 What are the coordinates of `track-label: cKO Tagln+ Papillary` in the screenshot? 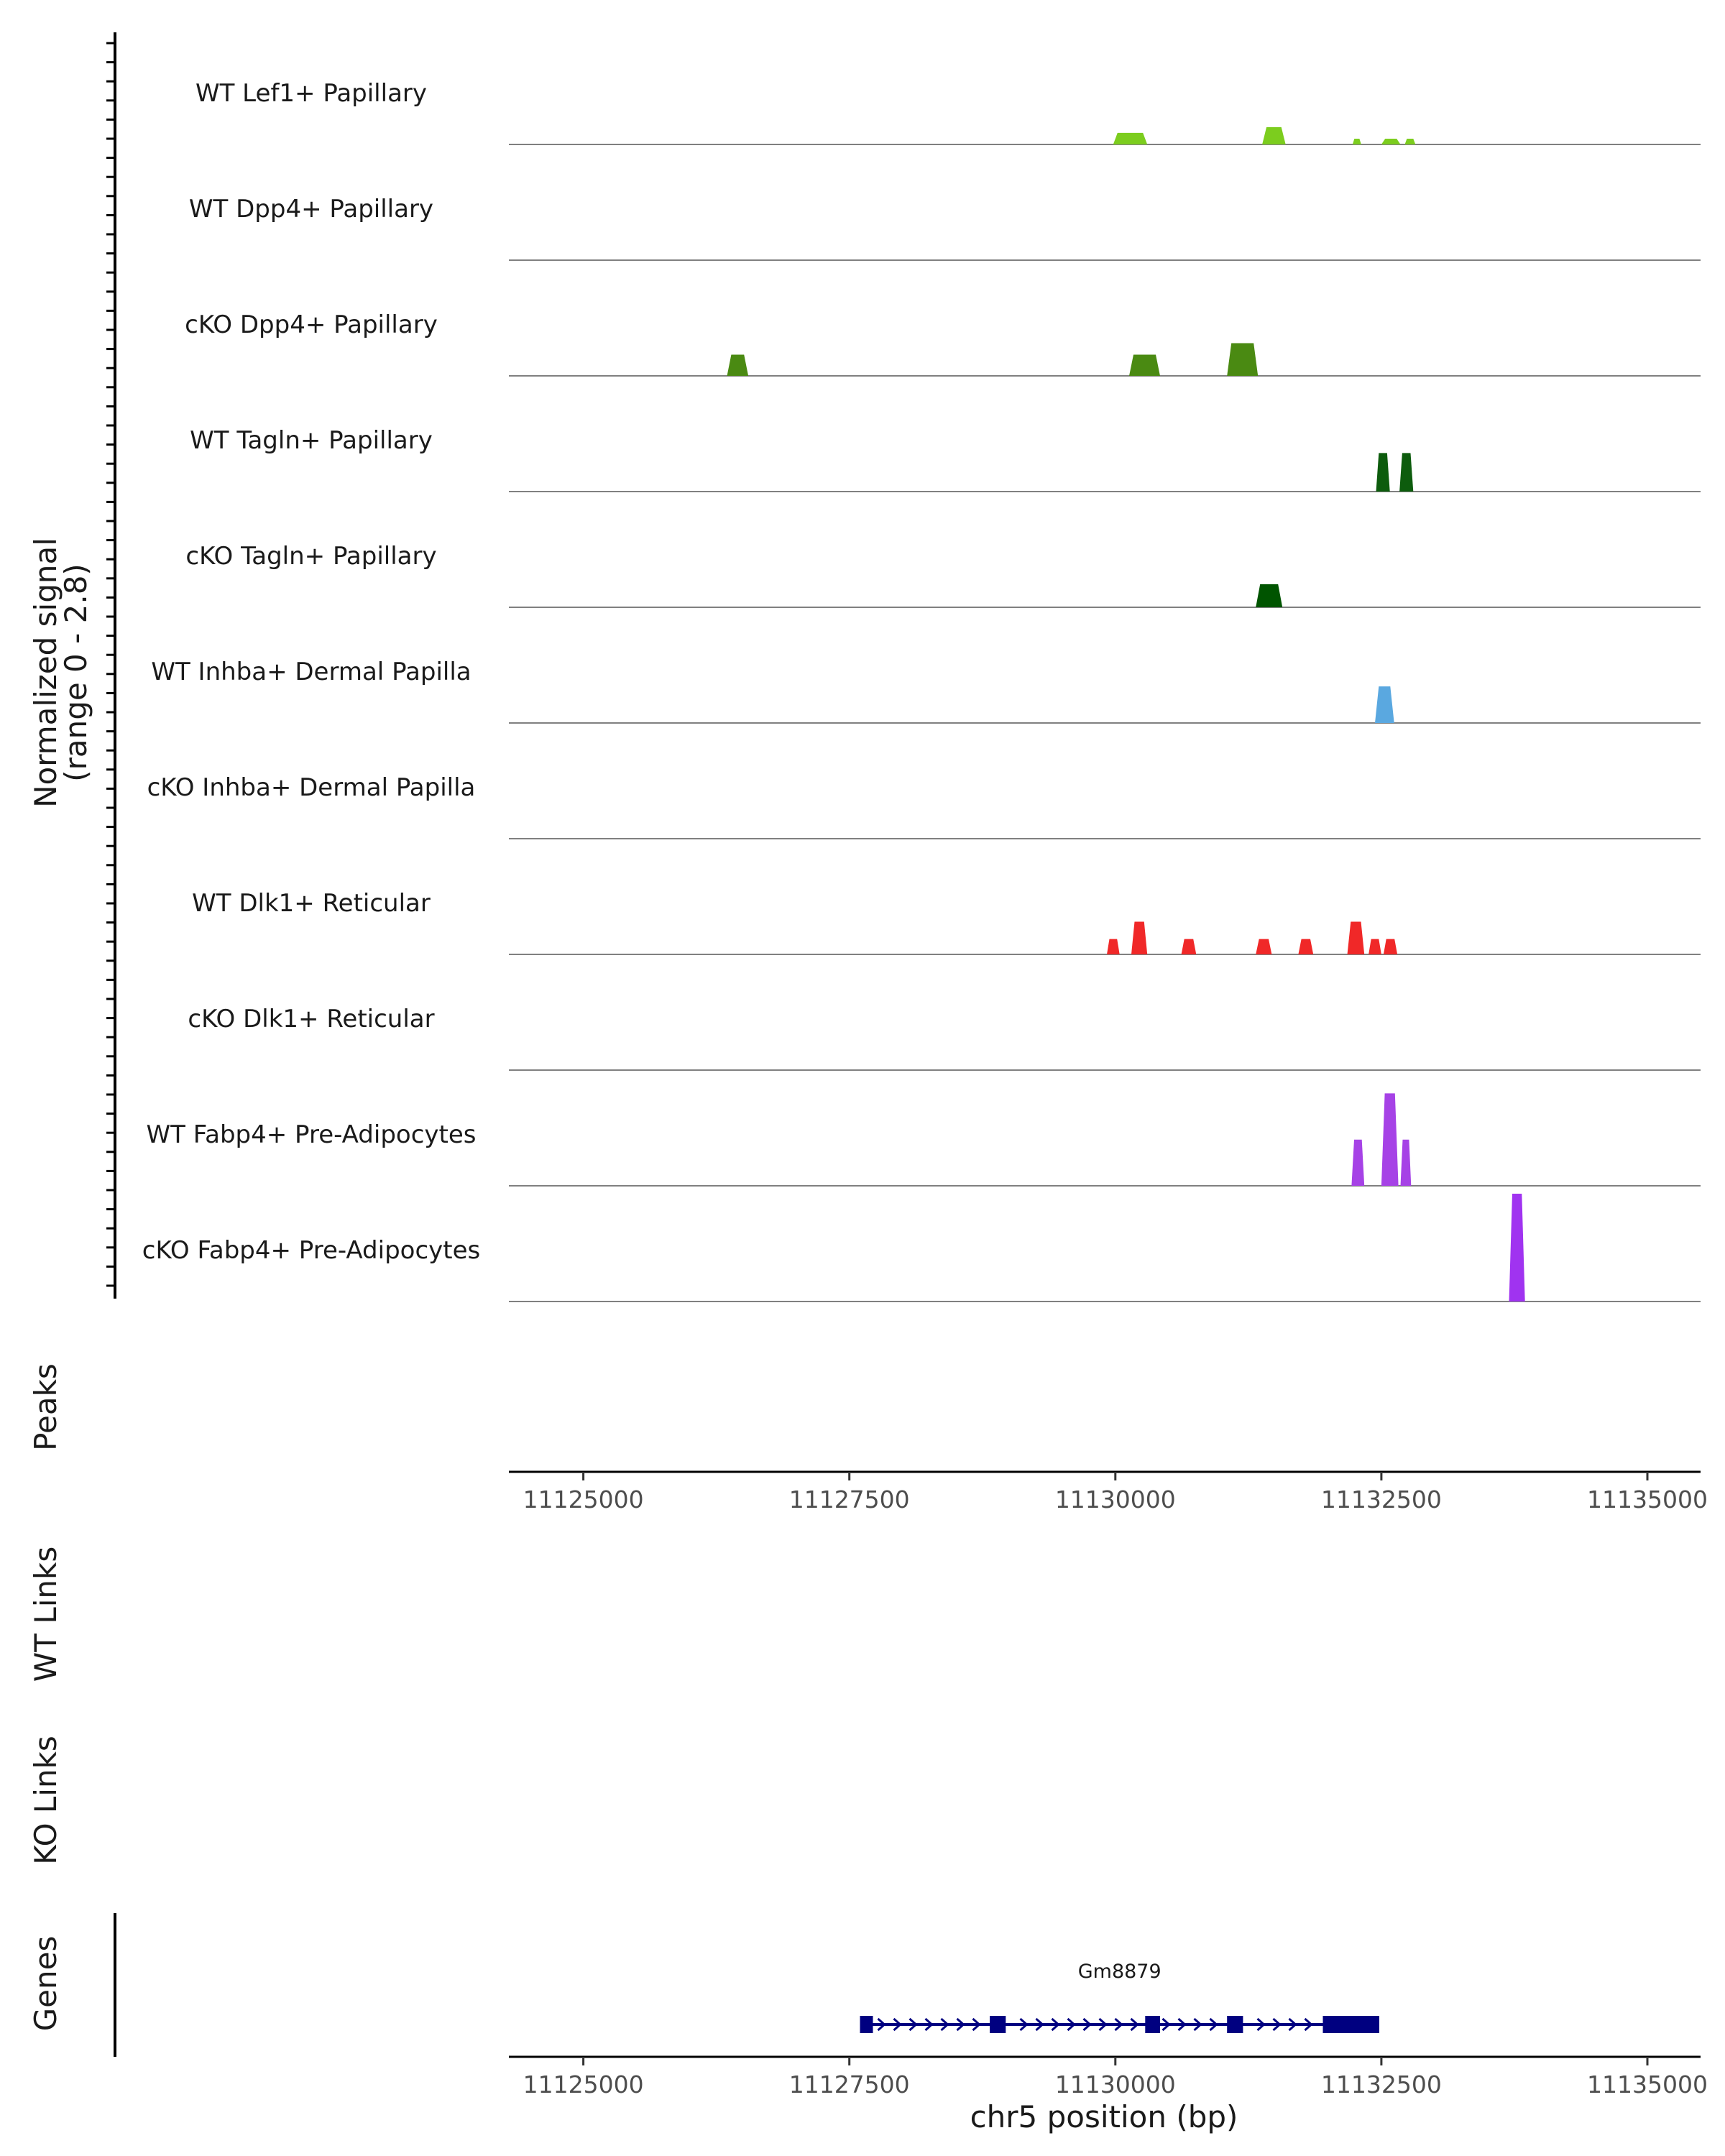 It's located at (310, 556).